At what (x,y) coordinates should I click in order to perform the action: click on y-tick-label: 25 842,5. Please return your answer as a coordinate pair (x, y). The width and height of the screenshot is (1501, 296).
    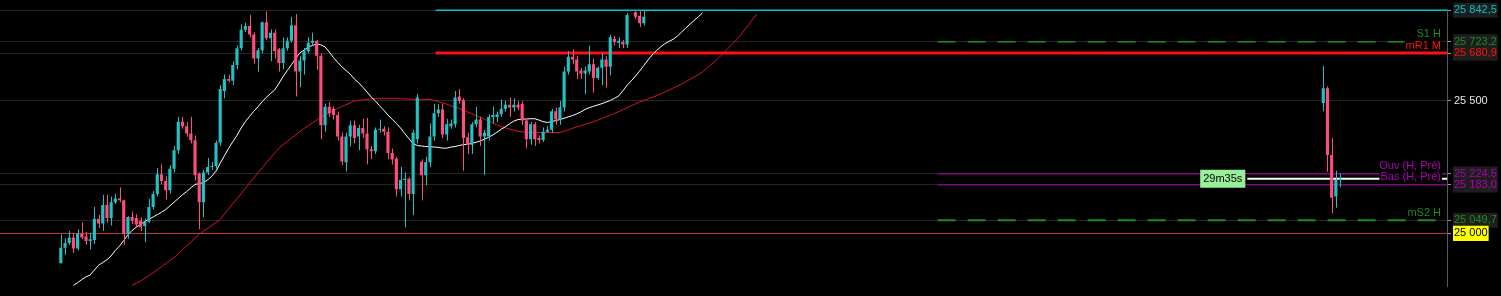
    Looking at the image, I should click on (1475, 9).